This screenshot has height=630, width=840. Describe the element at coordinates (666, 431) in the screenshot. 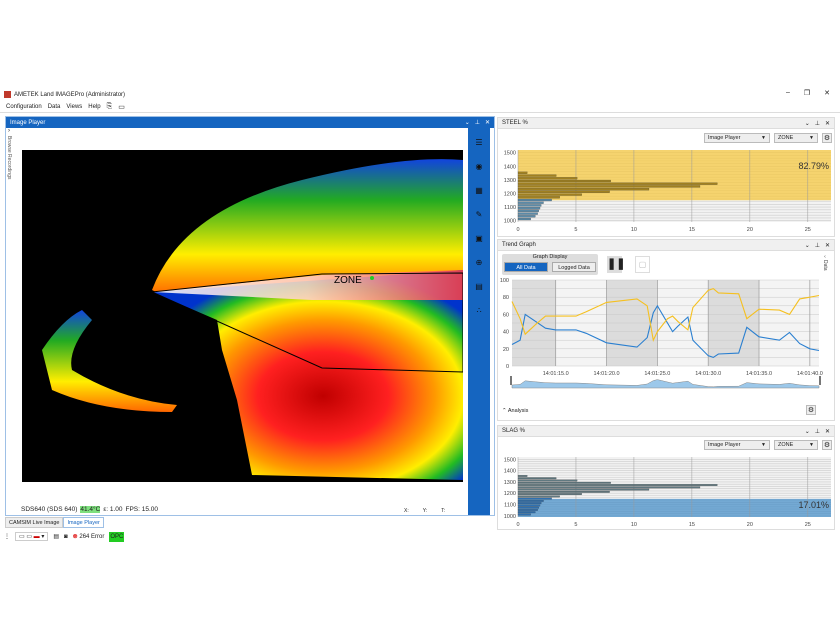

I see `slag-header: SLAG % ⌄ ⊥ ✕` at that location.